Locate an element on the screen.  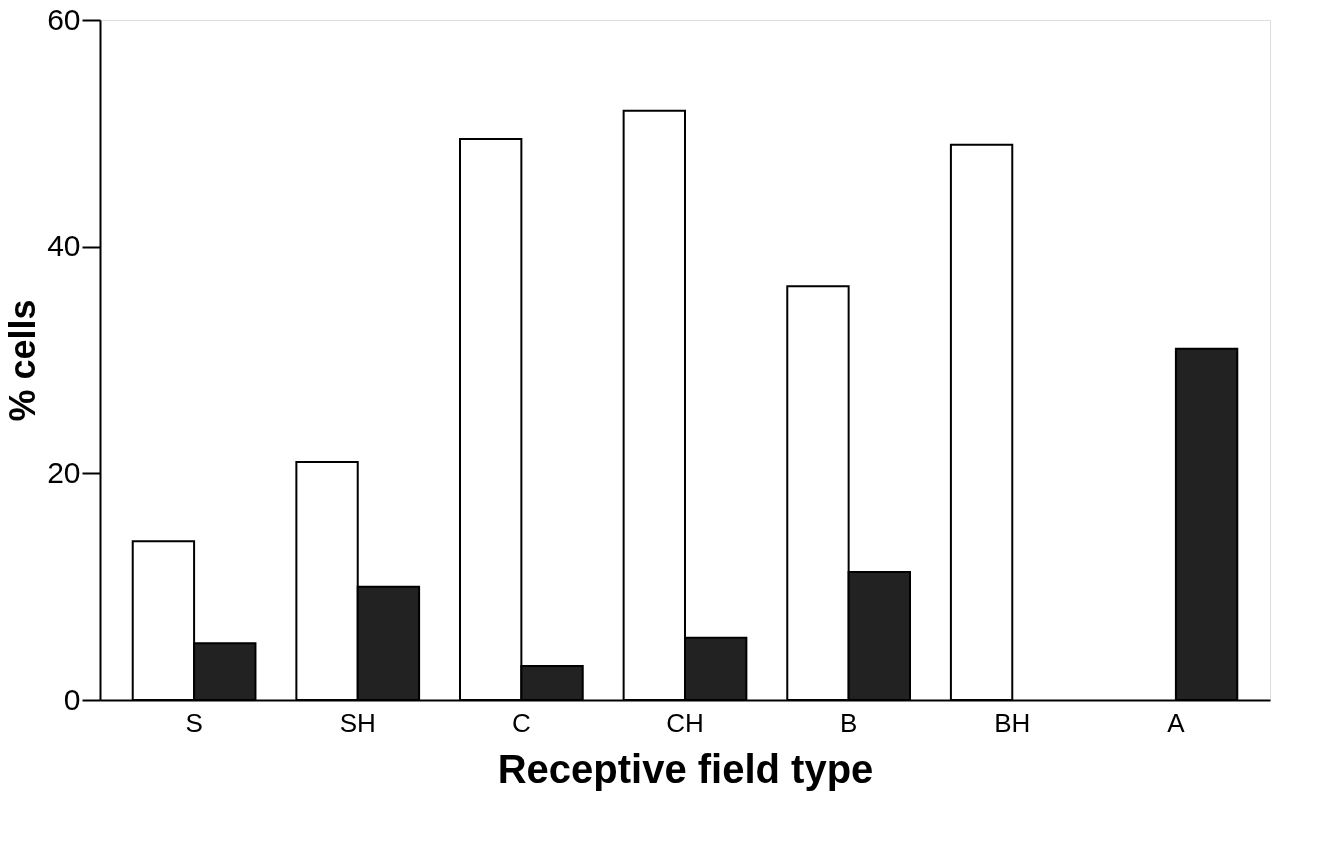
x-tick-label: S is located at coordinates (194, 722).